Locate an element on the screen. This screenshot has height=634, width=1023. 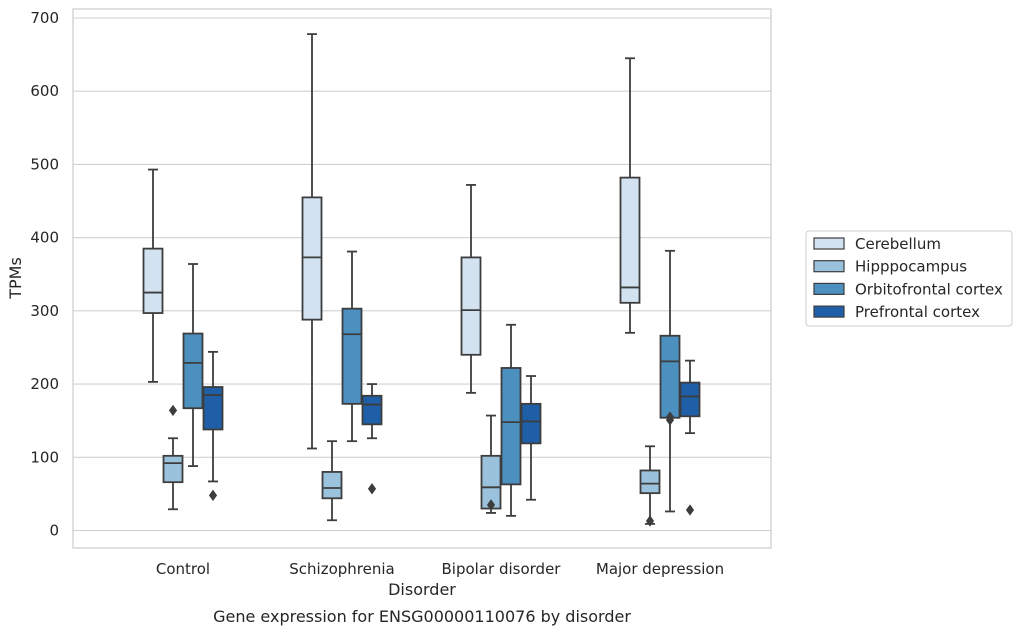
legend-label: Prefrontal cortex is located at coordinates (917, 312).